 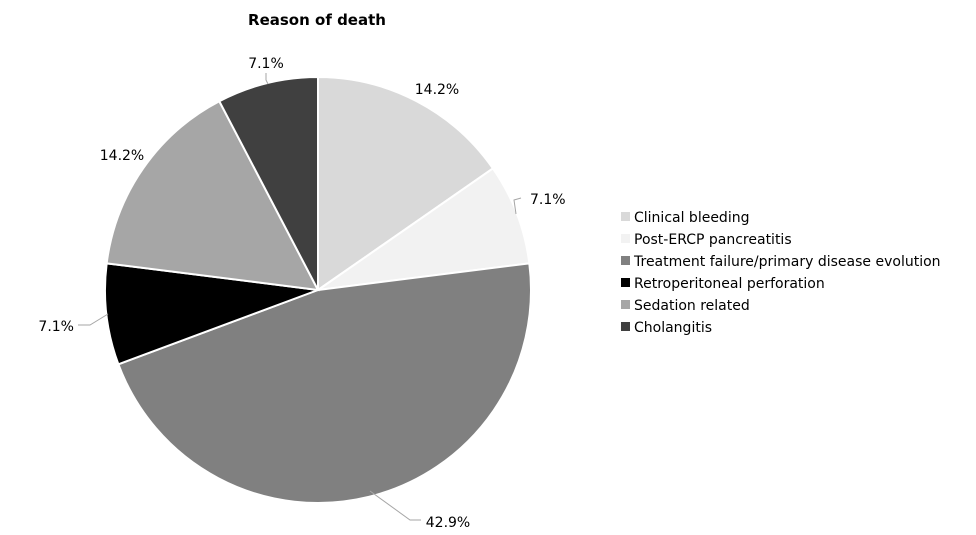 I want to click on legend-label-1: Clinical bleeding, so click(x=691, y=218).